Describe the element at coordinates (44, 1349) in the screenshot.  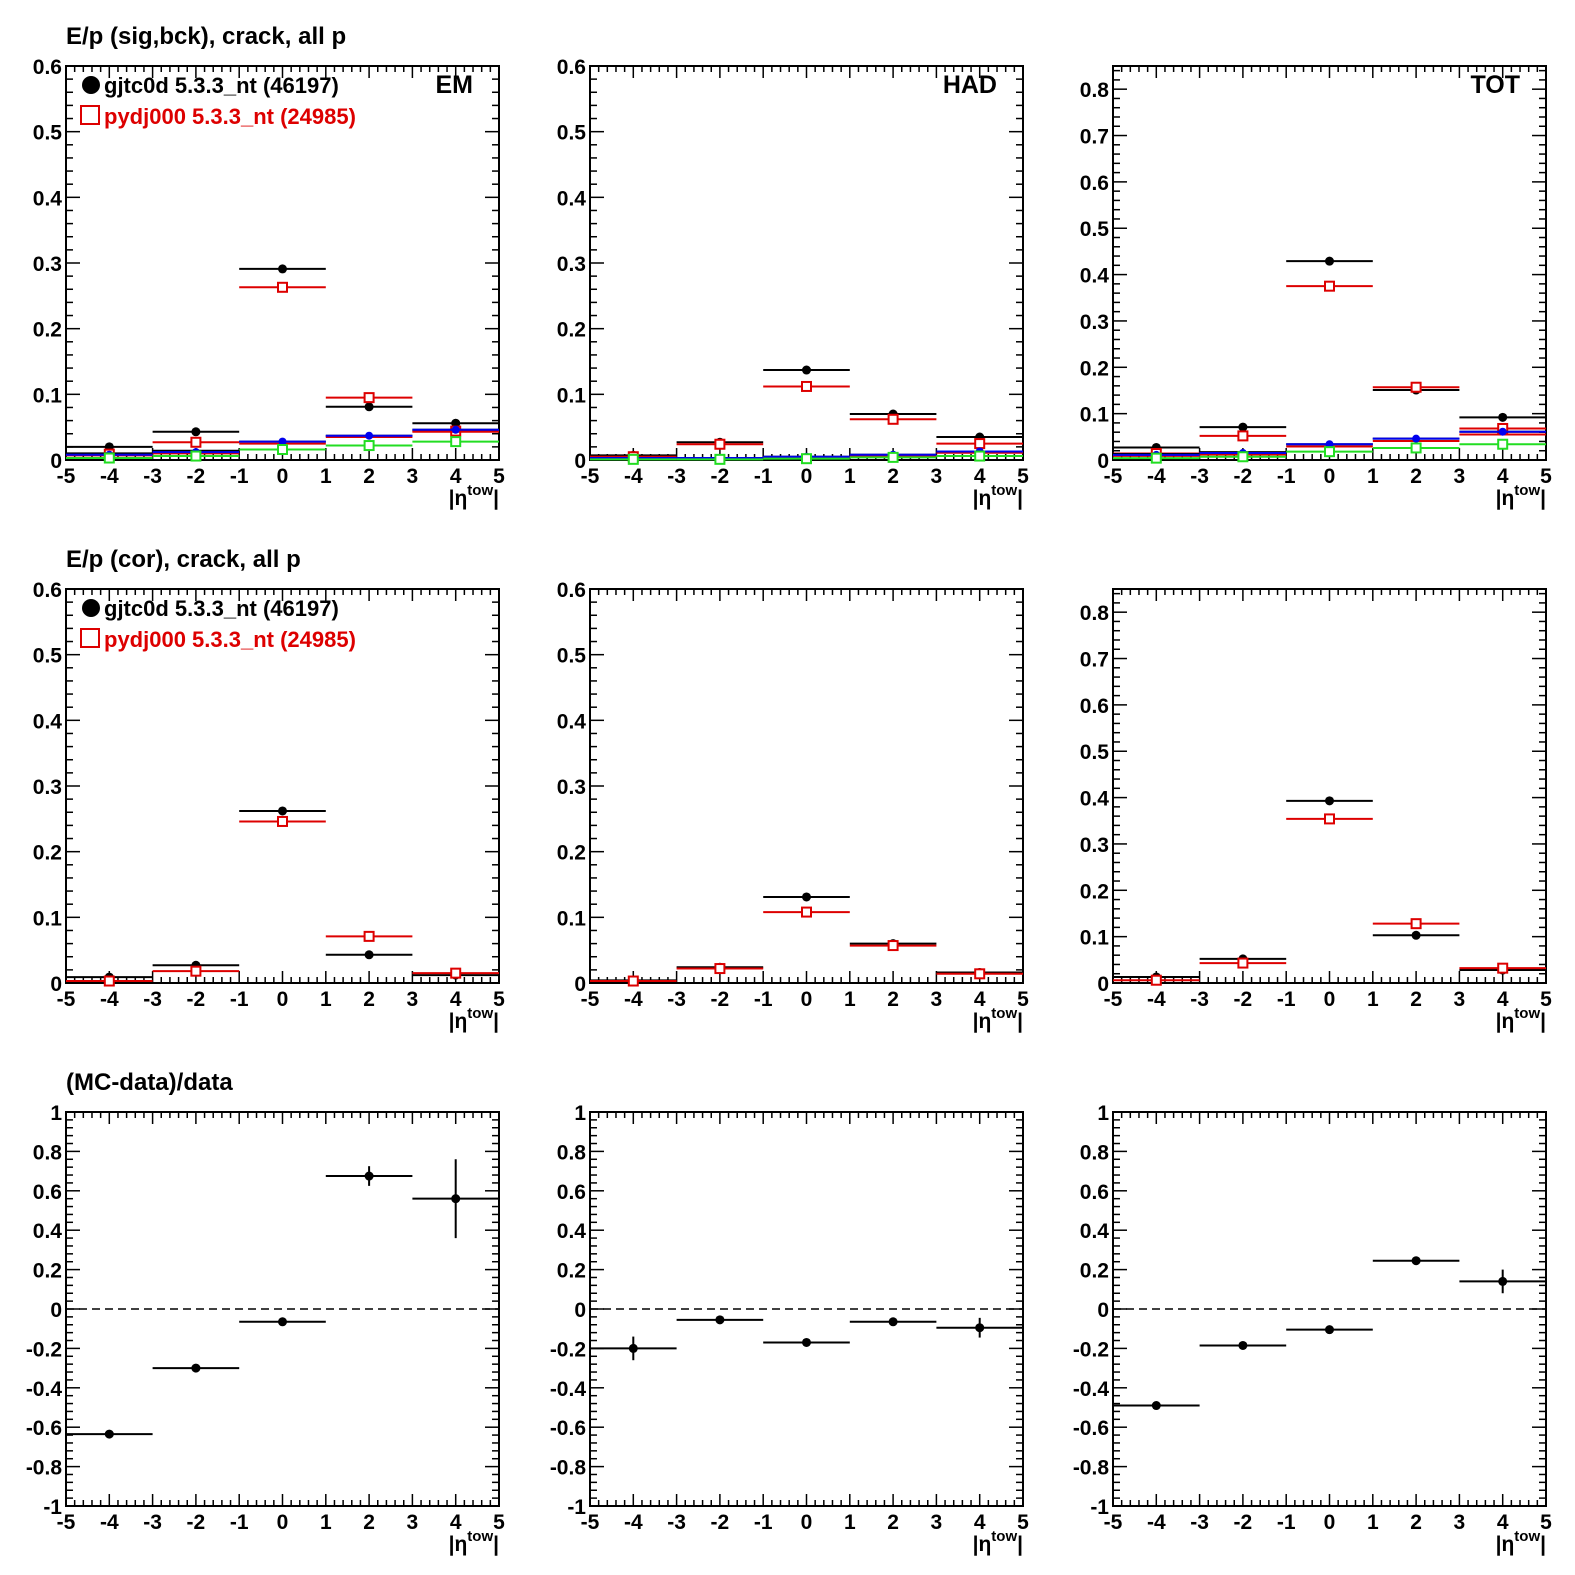
I see `y-tick-label: -0.2` at that location.